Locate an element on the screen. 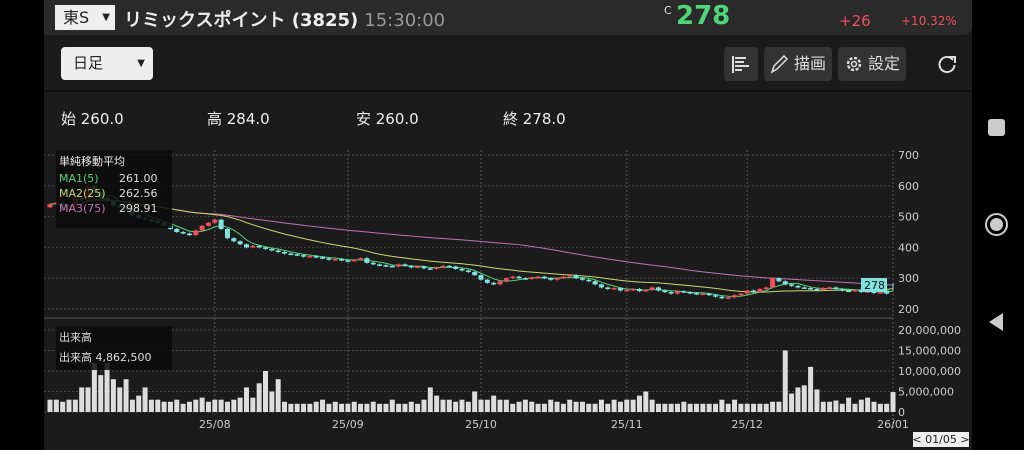 Image resolution: width=1024 pixels, height=450 pixels. recents-icon is located at coordinates (996, 127).